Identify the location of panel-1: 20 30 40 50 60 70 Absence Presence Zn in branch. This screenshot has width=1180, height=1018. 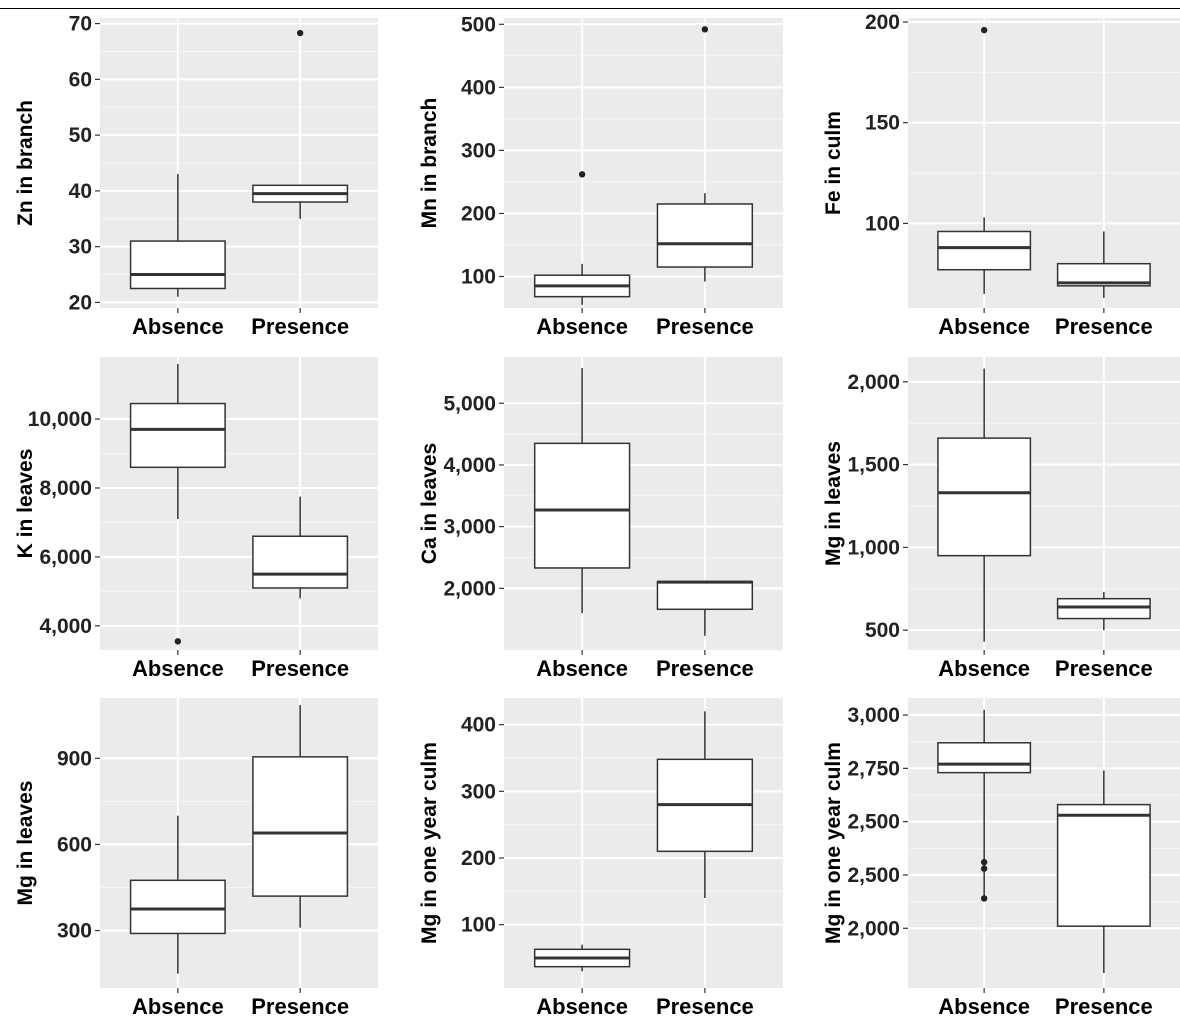
(196, 176).